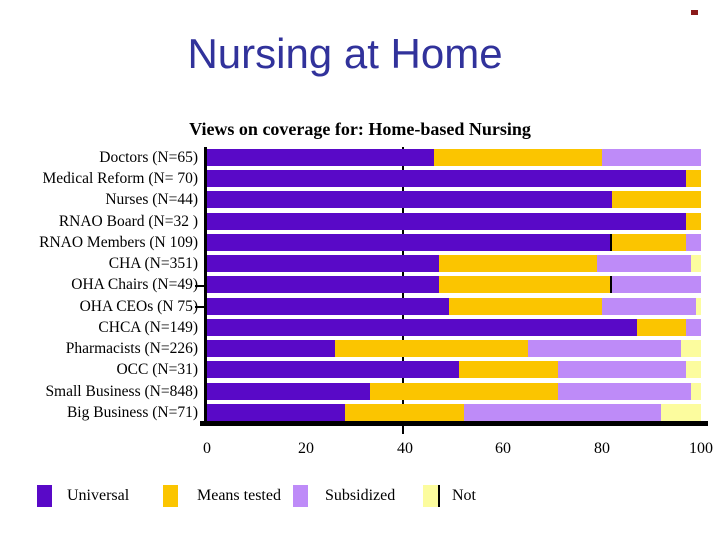 The height and width of the screenshot is (540, 720). What do you see at coordinates (345, 53) in the screenshot?
I see `slide-title: Nursing at Home` at bounding box center [345, 53].